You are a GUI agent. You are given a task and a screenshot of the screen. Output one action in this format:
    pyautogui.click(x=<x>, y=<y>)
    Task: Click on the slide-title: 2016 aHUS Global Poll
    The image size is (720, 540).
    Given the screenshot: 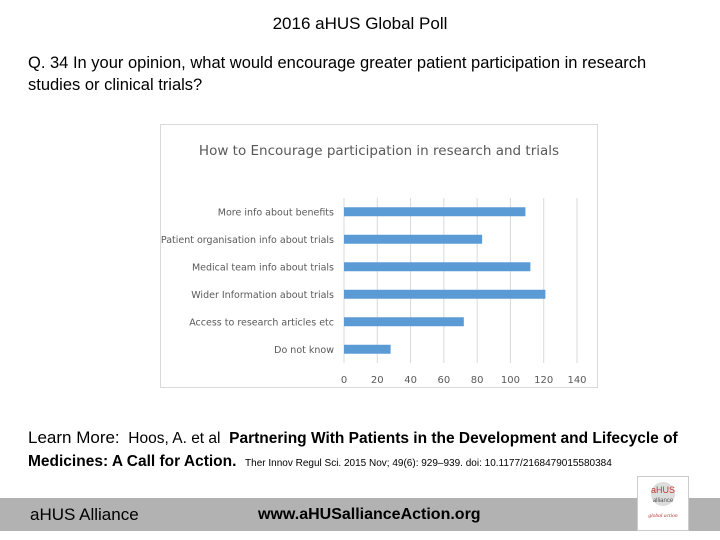 What is the action you would take?
    pyautogui.click(x=360, y=23)
    